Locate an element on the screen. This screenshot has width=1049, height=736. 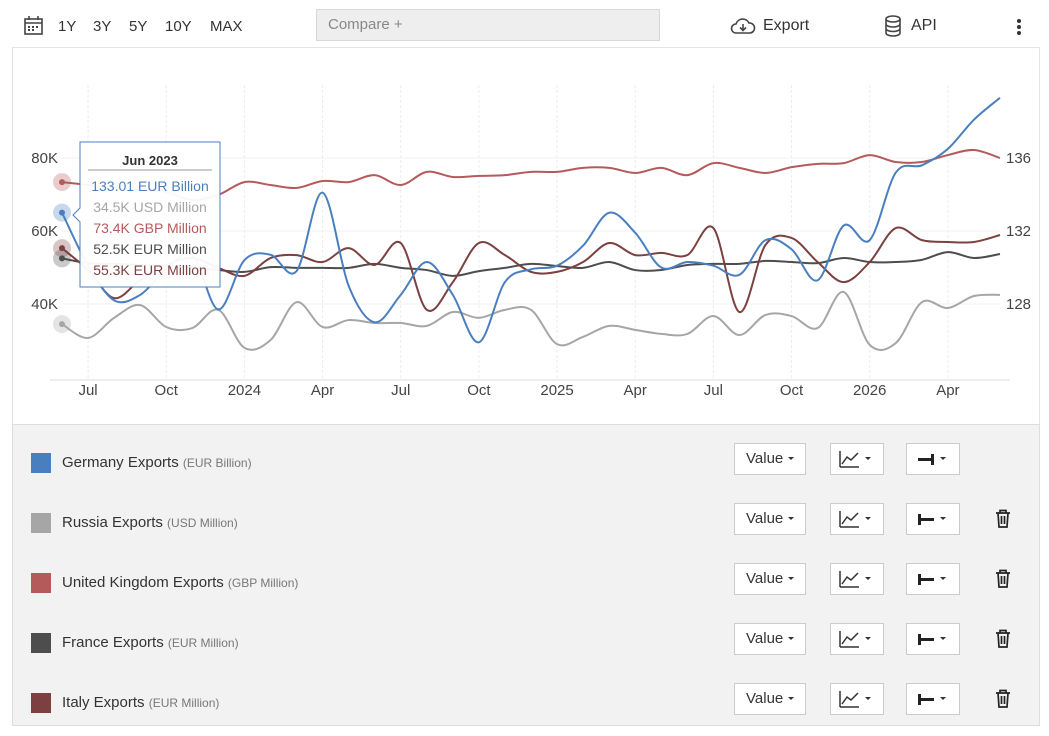
tooltip-box is located at coordinates (146, 214).